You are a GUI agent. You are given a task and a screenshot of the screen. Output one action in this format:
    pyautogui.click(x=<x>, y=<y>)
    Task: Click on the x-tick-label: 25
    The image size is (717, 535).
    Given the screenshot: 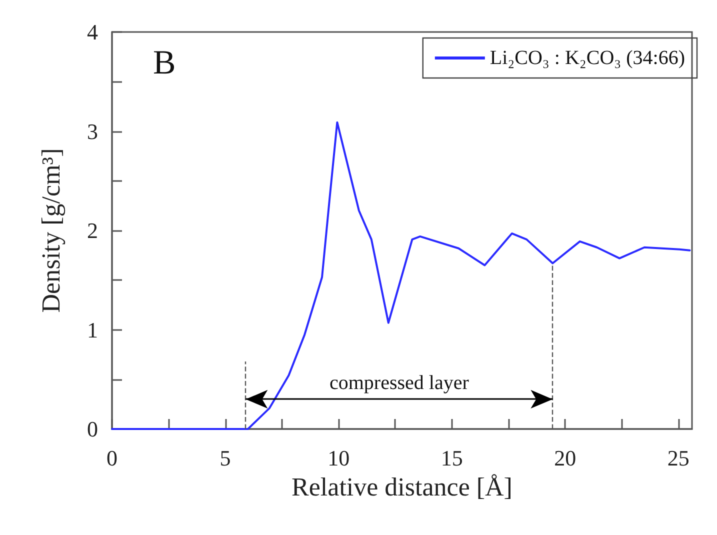 What is the action you would take?
    pyautogui.click(x=678, y=458)
    